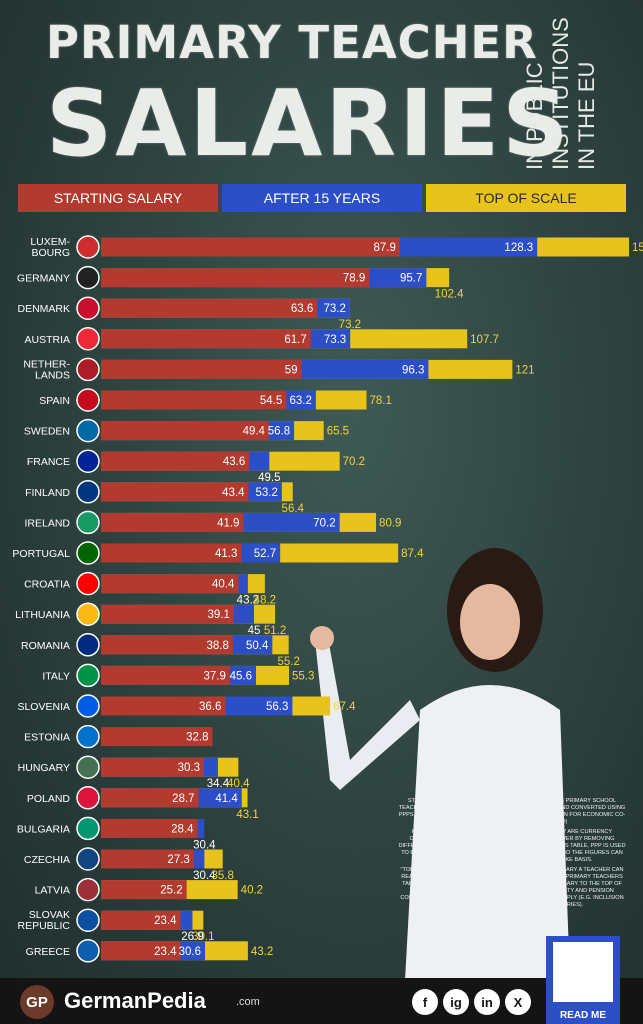  What do you see at coordinates (47, 860) in the screenshot?
I see `country-label-20: CZECHIA` at bounding box center [47, 860].